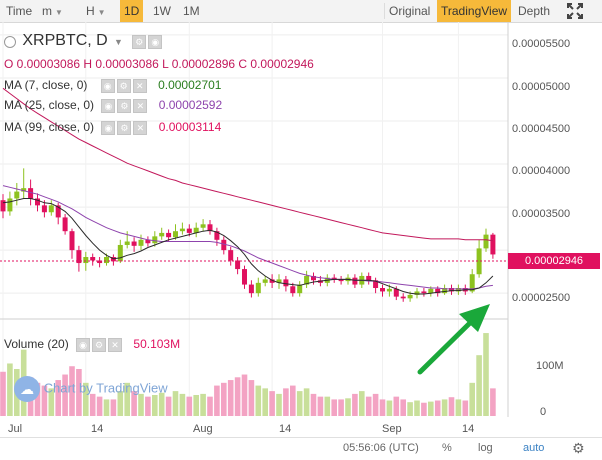 This screenshot has width=602, height=460. Describe the element at coordinates (190, 127) in the screenshot. I see `ma99-value: 0.00003114` at that location.